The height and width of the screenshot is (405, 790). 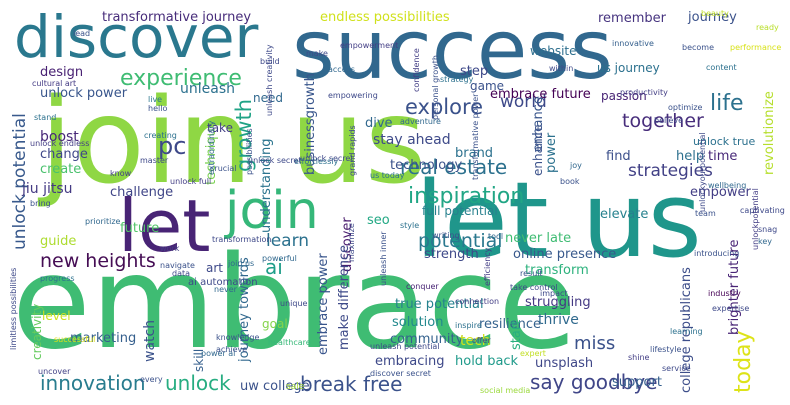 I want to click on word: access, so click(x=341, y=69).